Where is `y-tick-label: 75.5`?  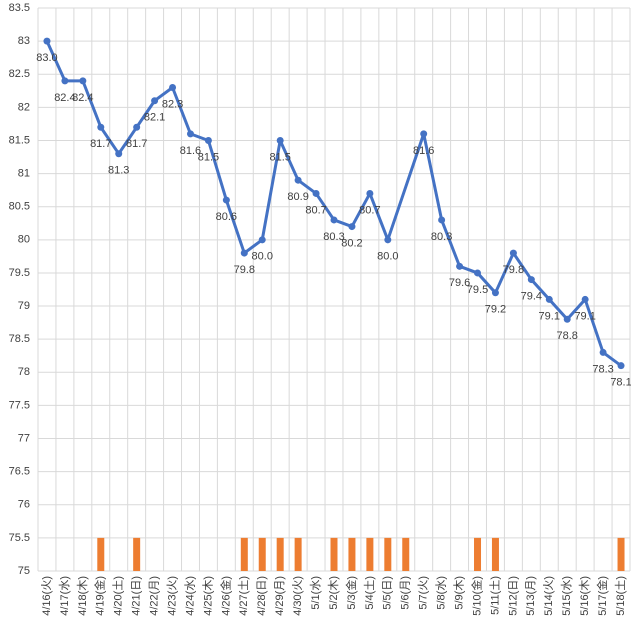 y-tick-label: 75.5 is located at coordinates (19, 538).